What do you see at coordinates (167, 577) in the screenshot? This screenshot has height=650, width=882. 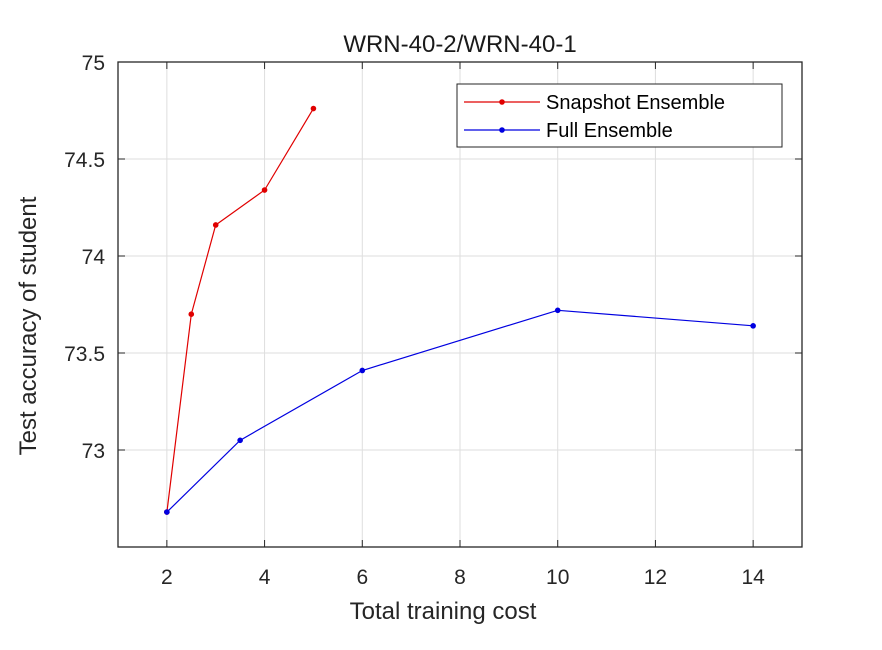 I see `x-tick-label: 2` at bounding box center [167, 577].